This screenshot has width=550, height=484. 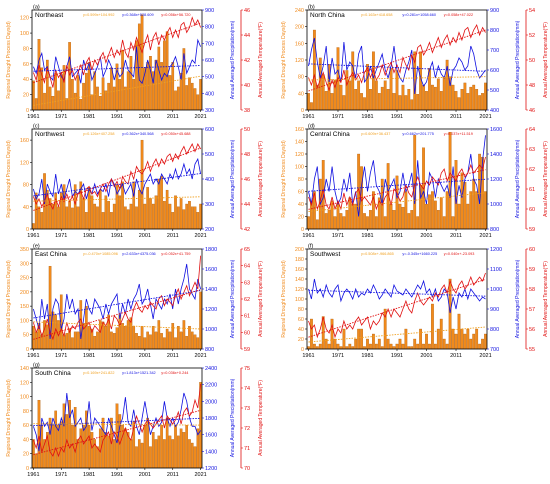 What do you see at coordinates (98, 373) in the screenshot?
I see `drought-equation: y=0.169x+241.822` at bounding box center [98, 373].